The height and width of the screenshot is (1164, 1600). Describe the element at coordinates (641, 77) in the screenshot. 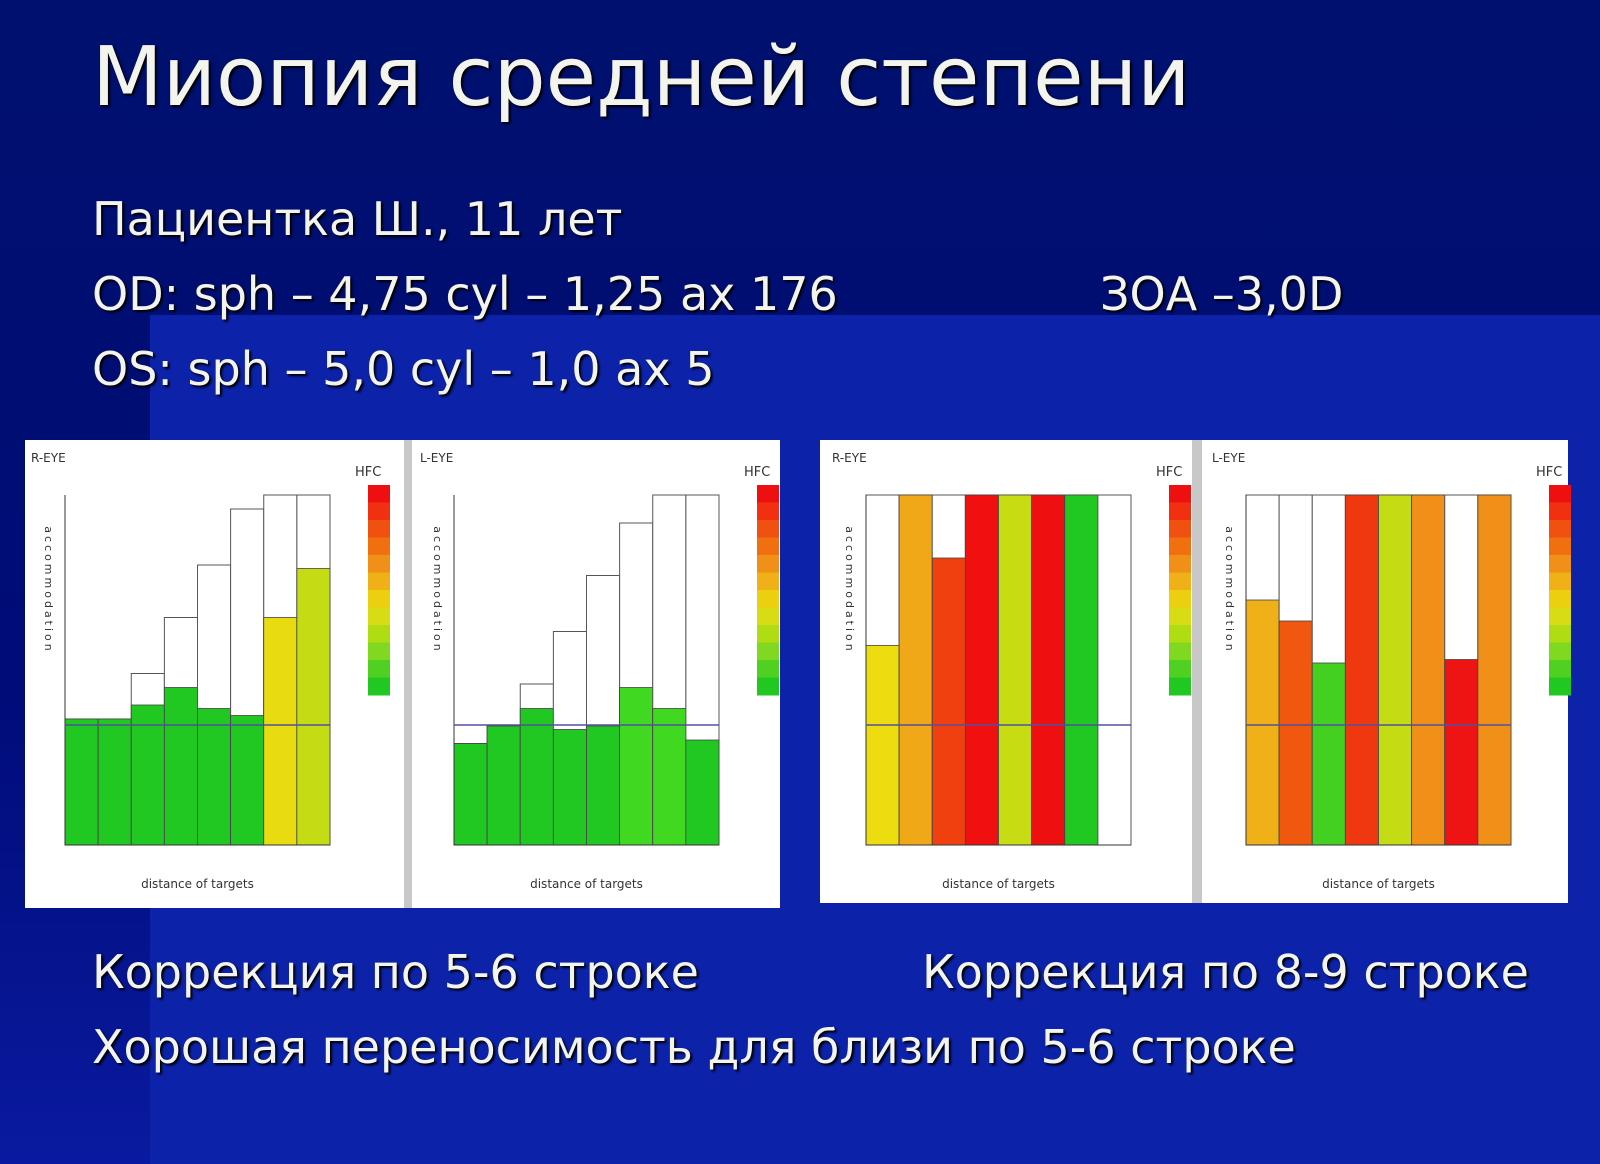

I see `title: Миопия средней степени` at that location.